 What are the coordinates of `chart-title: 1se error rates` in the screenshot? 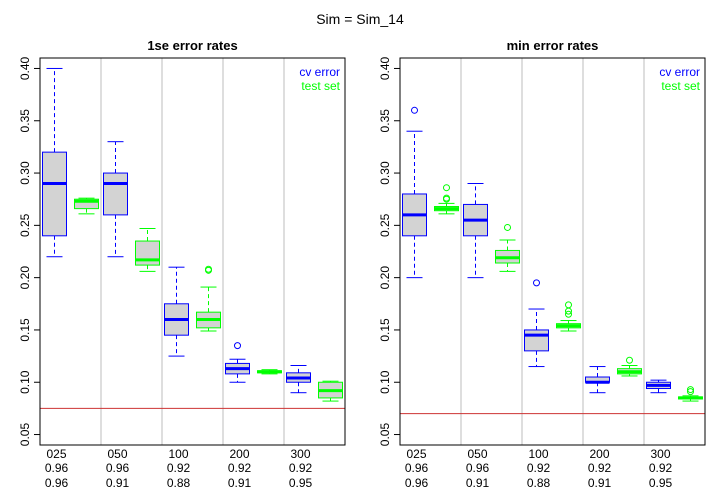 It's located at (192, 45).